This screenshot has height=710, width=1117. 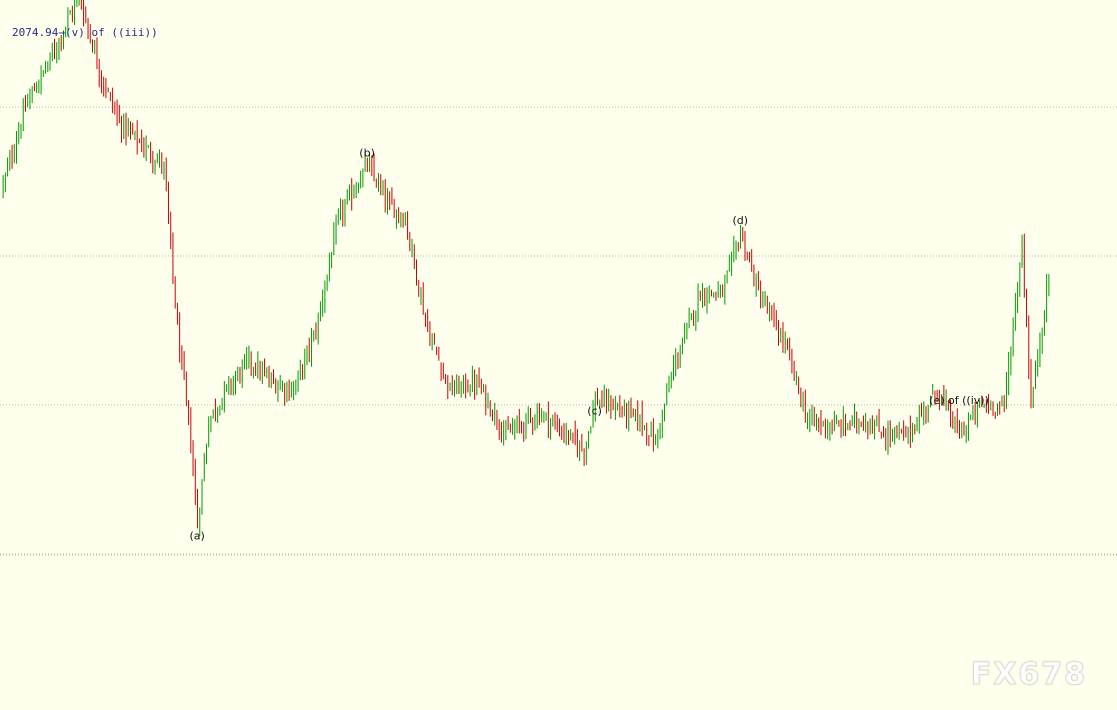 I want to click on high-price-label: 2074.94→(v) of ((iii)), so click(x=85, y=32).